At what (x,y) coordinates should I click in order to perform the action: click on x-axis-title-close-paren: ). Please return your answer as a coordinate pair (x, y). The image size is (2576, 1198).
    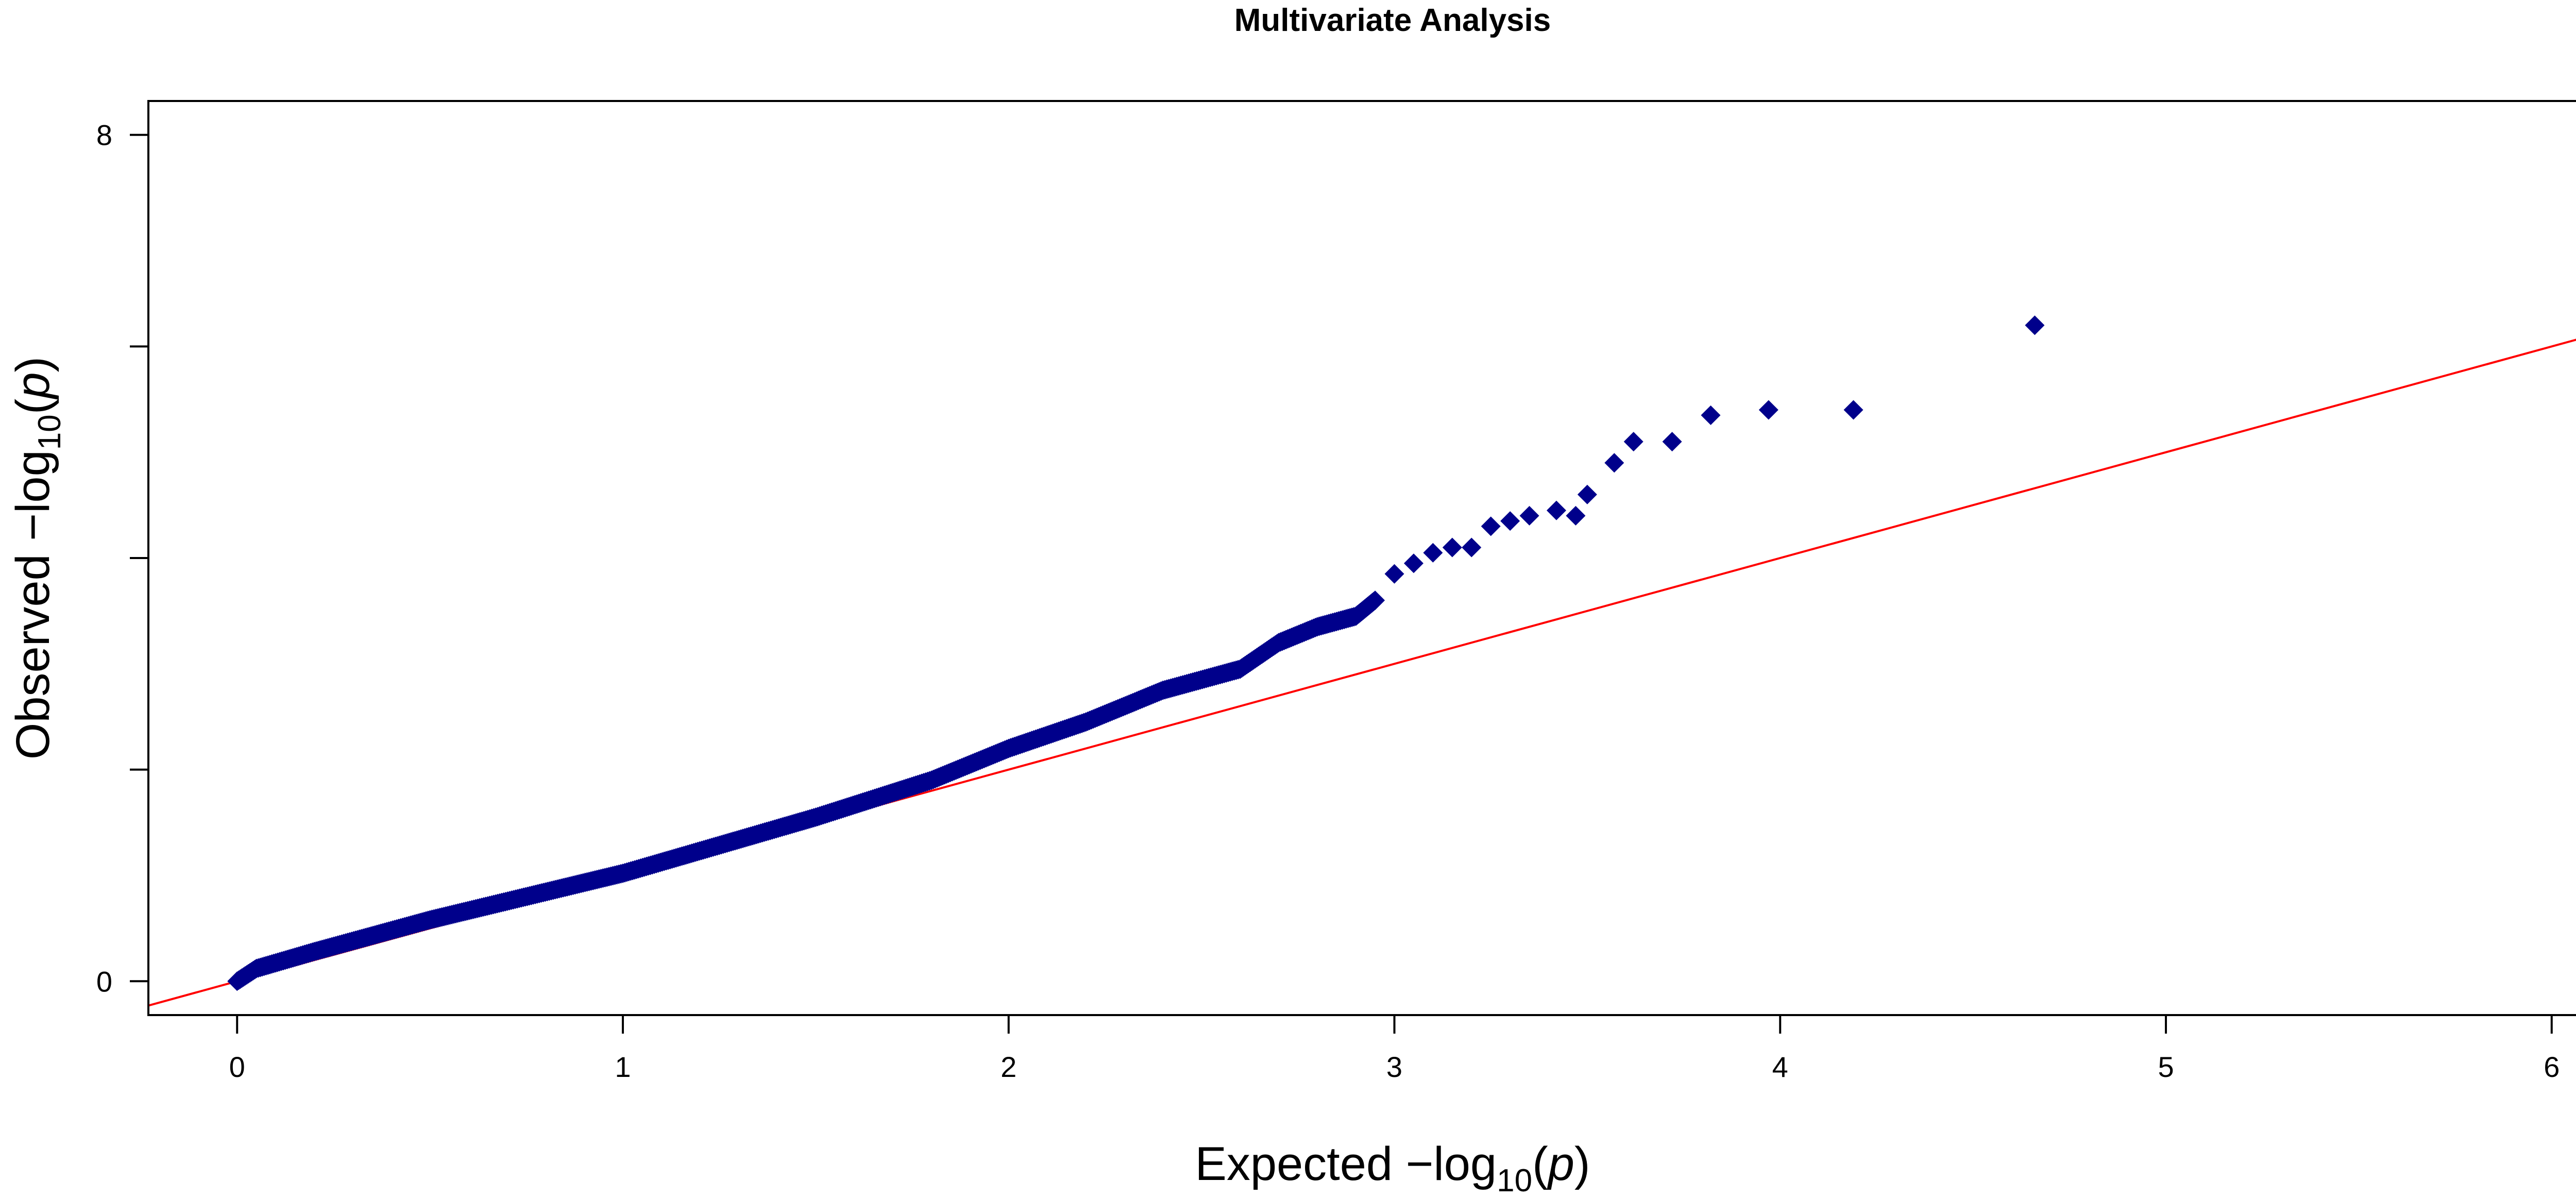
    Looking at the image, I should click on (1582, 1164).